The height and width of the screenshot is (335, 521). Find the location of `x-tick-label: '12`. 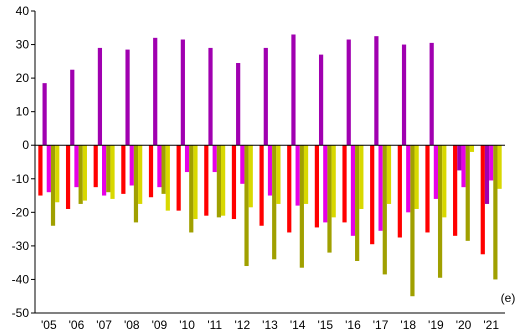

x-tick-label: '12 is located at coordinates (243, 325).